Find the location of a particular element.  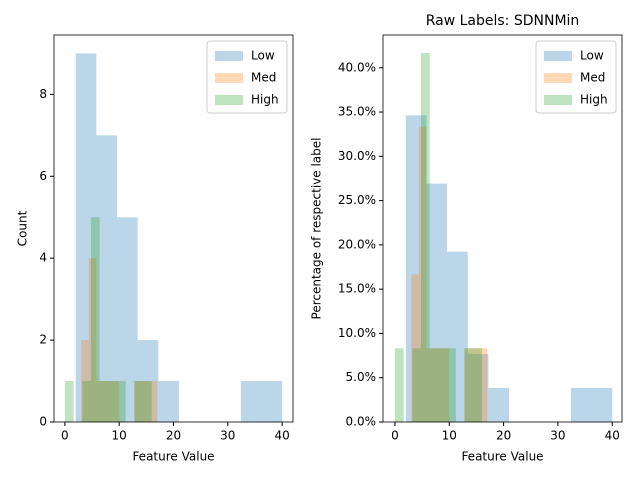

y-tick-label: 10.0% is located at coordinates (357, 333).